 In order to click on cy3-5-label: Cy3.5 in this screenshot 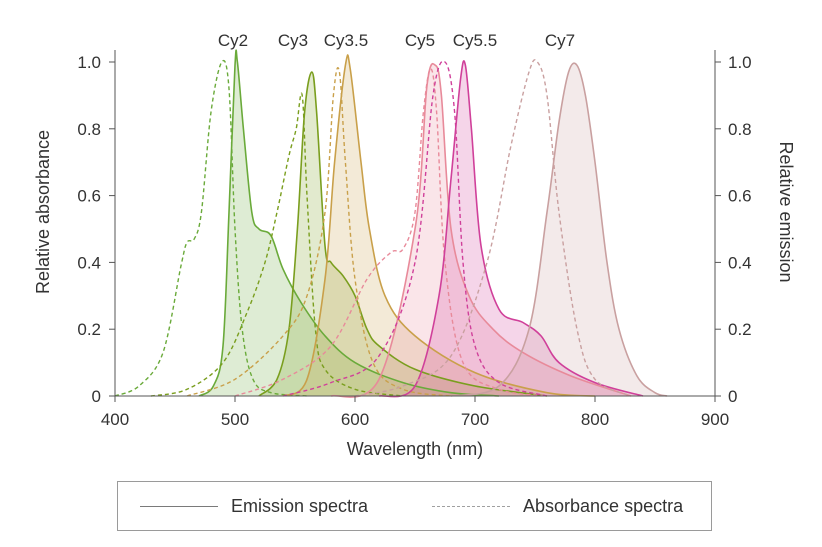, I will do `click(346, 40)`.